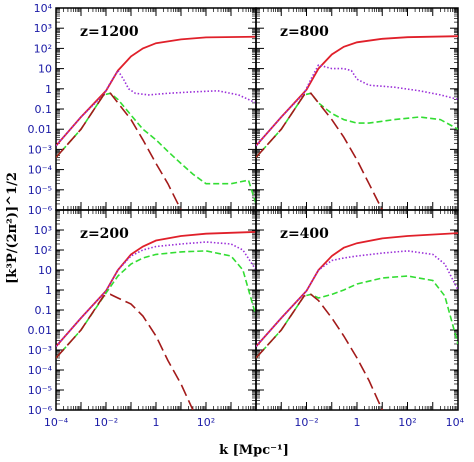 This screenshot has width=474, height=462. I want to click on panel-label: z=1200, so click(109, 32).